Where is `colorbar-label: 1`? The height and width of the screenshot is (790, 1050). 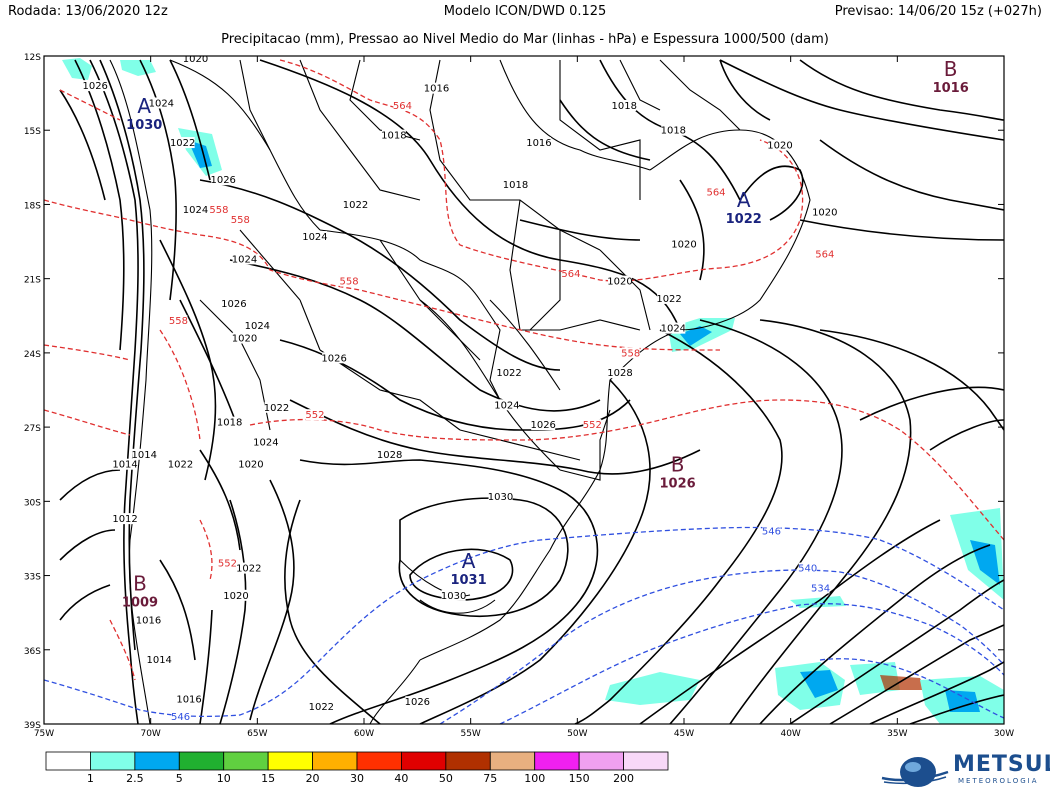 colorbar-label: 1 is located at coordinates (90, 778).